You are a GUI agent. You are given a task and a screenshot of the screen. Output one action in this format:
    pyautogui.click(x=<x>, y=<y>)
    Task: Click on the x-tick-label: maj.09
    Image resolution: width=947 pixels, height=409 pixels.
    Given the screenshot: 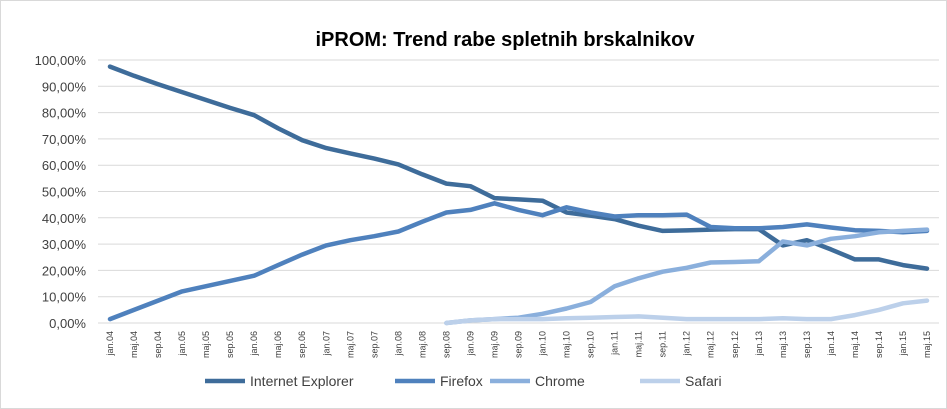 What is the action you would take?
    pyautogui.click(x=494, y=344)
    